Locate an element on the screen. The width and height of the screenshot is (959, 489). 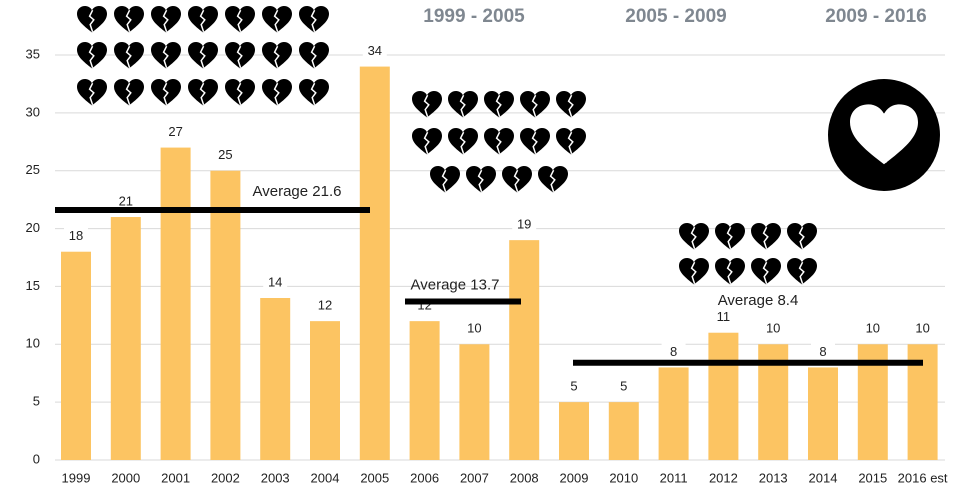
x-tick-label: 2011 is located at coordinates (674, 477).